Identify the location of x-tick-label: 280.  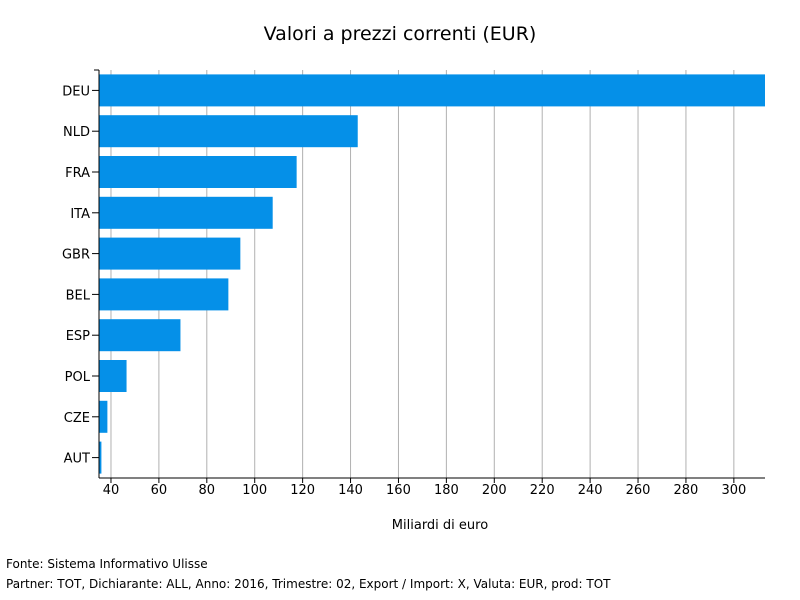
(686, 490).